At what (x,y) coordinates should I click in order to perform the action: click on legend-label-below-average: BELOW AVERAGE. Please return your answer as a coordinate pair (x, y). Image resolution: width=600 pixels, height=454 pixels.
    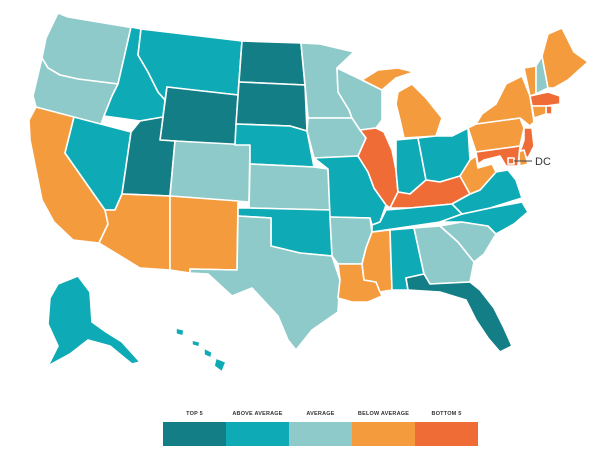
    Looking at the image, I should click on (383, 414).